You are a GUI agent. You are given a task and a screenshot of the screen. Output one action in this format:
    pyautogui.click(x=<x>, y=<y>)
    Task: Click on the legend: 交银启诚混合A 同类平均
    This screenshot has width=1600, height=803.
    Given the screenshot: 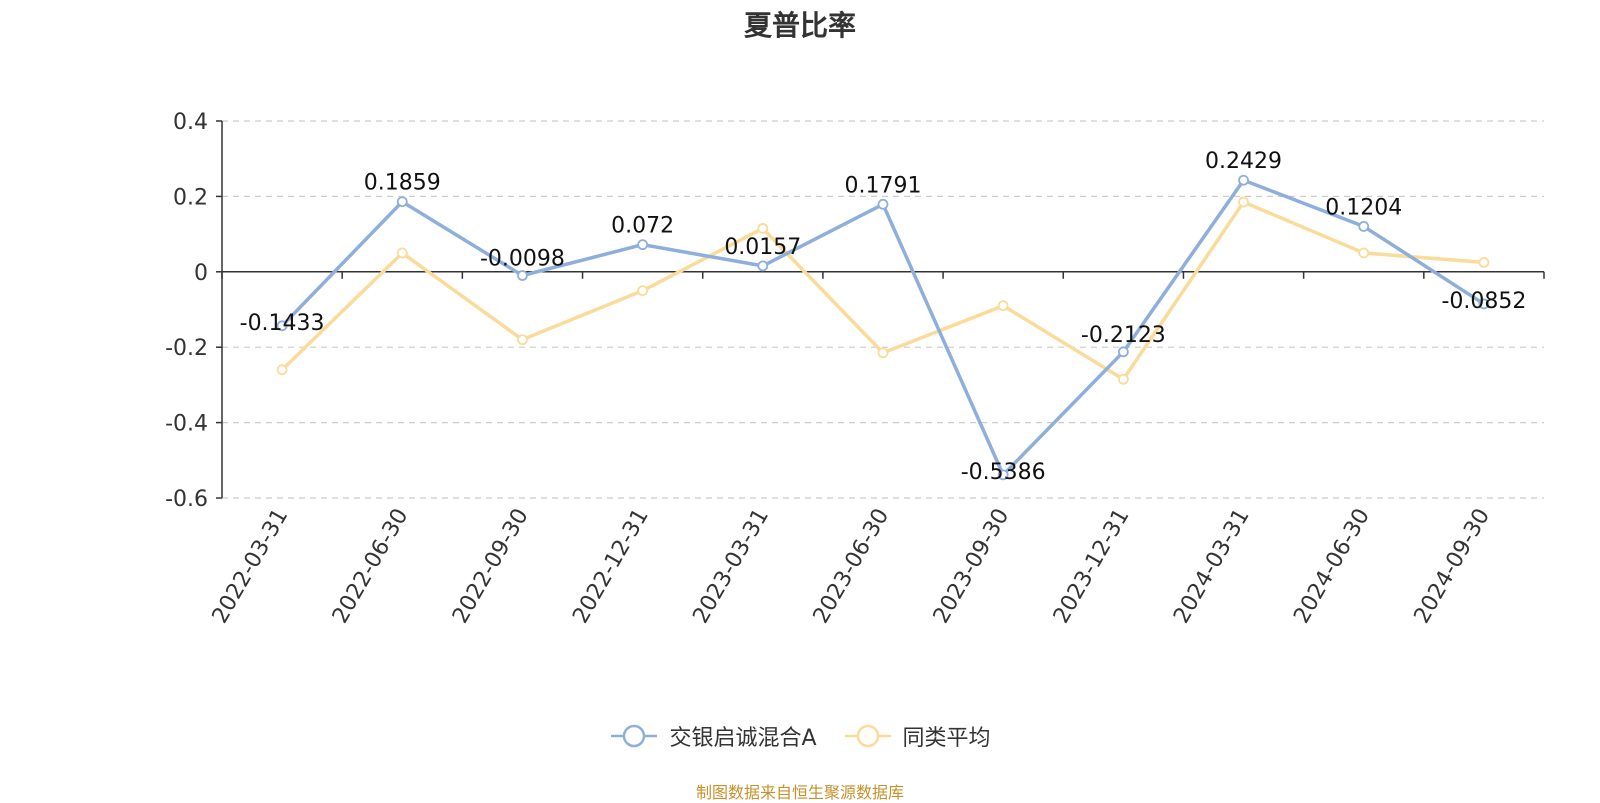 What is the action you would take?
    pyautogui.click(x=800, y=736)
    